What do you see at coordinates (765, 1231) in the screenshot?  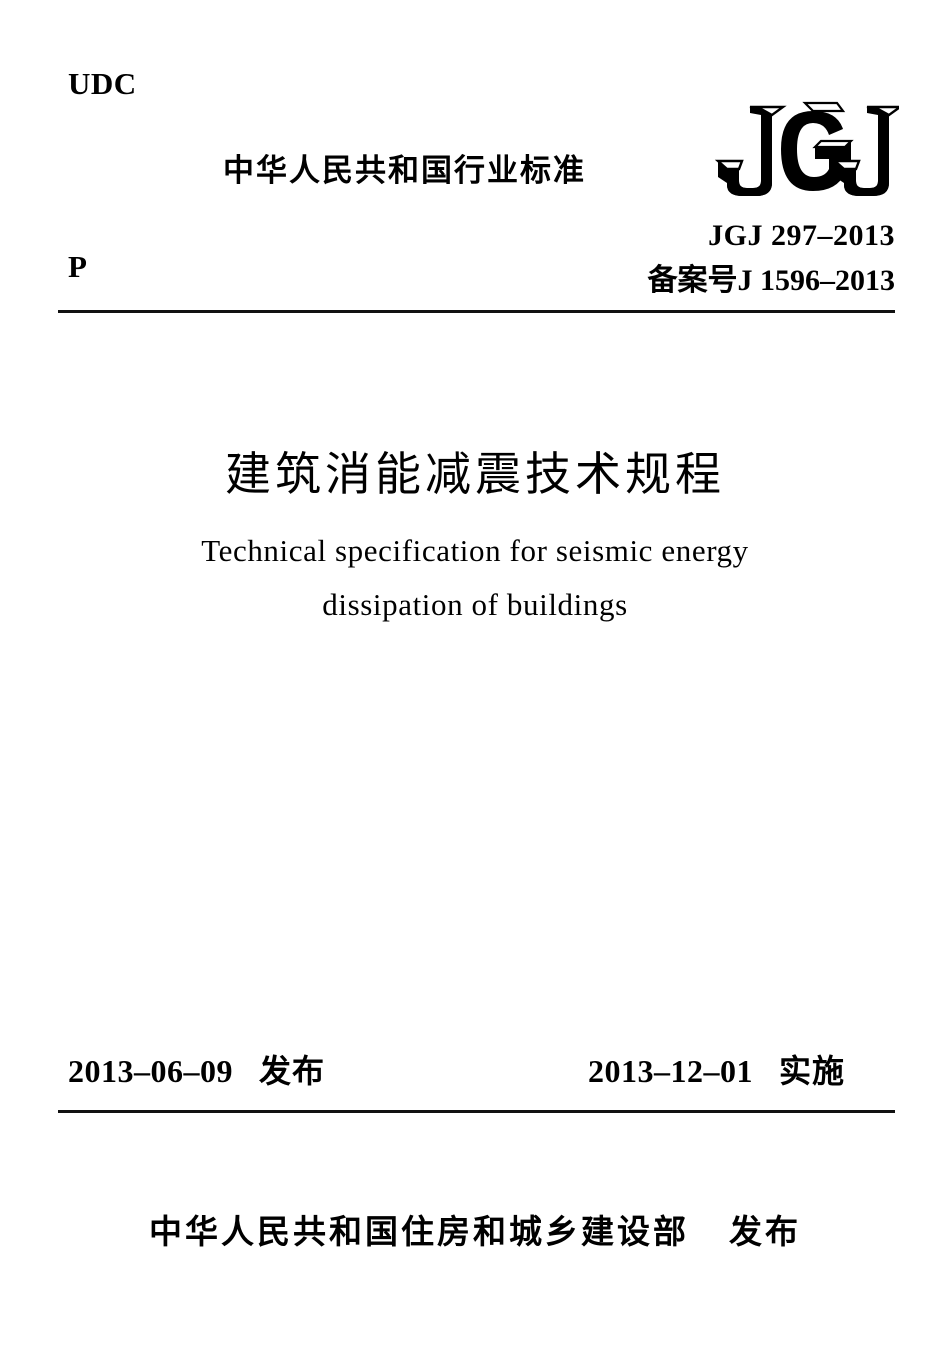 I see `publisher-verb: 发布` at bounding box center [765, 1231].